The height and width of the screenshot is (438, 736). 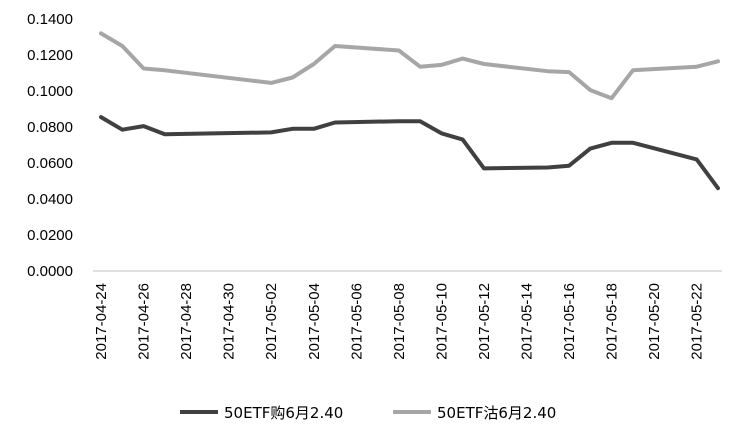 I want to click on x-tick-label: 2017-05-08, so click(x=399, y=321).